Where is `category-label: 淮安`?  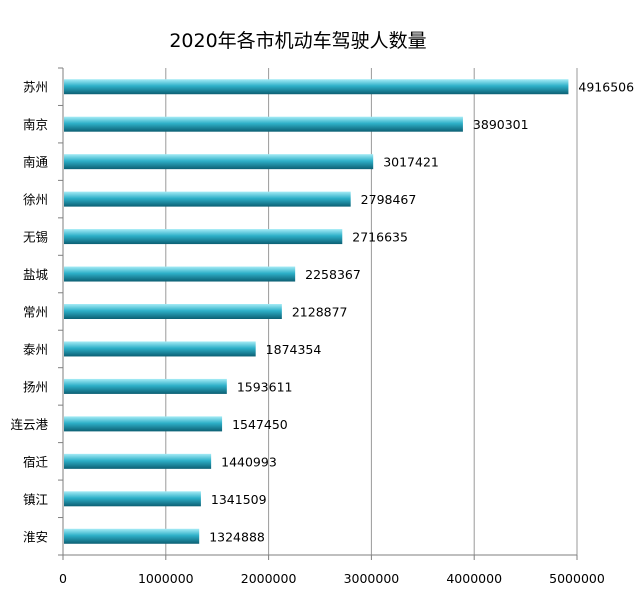 category-label: 淮安 is located at coordinates (35, 536).